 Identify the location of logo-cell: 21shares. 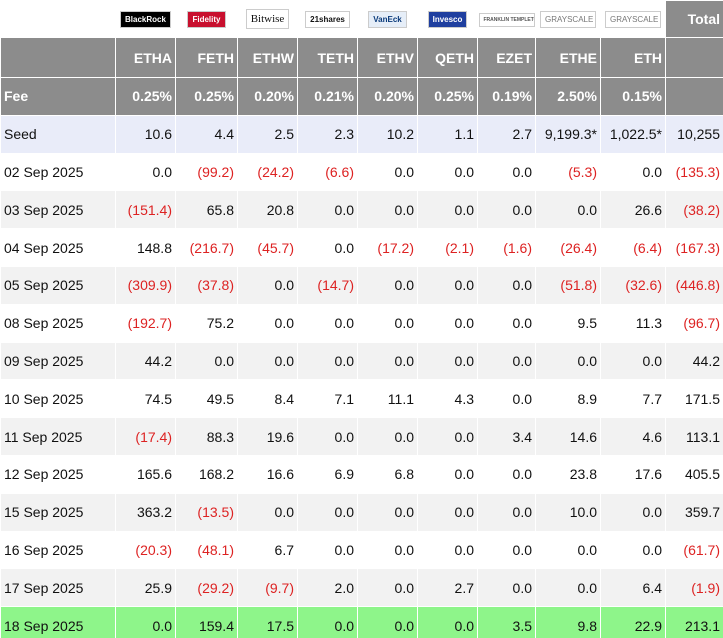
(327, 19).